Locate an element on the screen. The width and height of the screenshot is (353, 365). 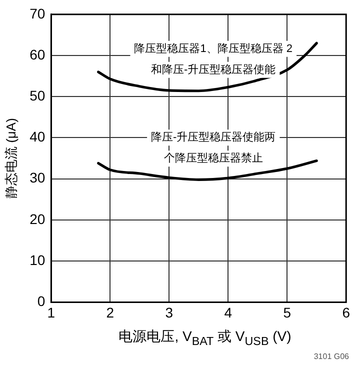
y-tick-label: 70 is located at coordinates (38, 13).